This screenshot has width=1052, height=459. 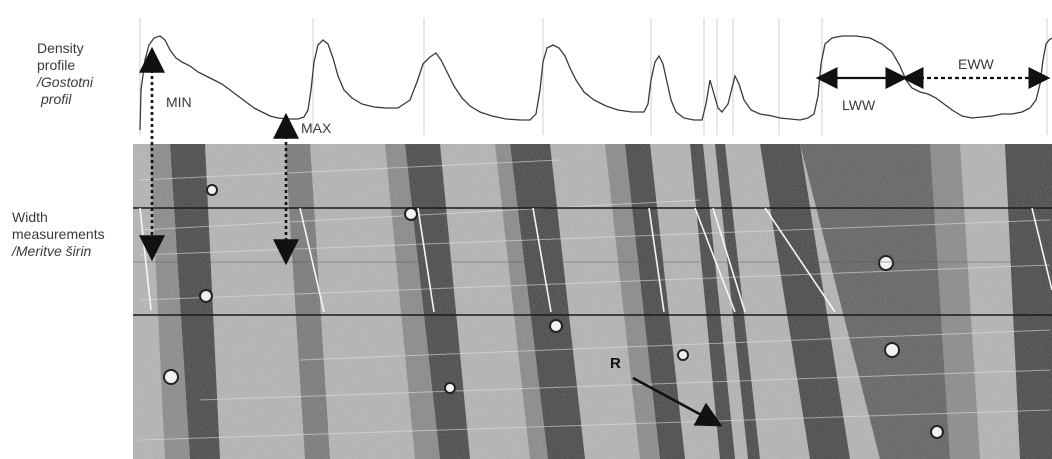 What do you see at coordinates (60, 48) in the screenshot?
I see `density-profile-label-line1: Density` at bounding box center [60, 48].